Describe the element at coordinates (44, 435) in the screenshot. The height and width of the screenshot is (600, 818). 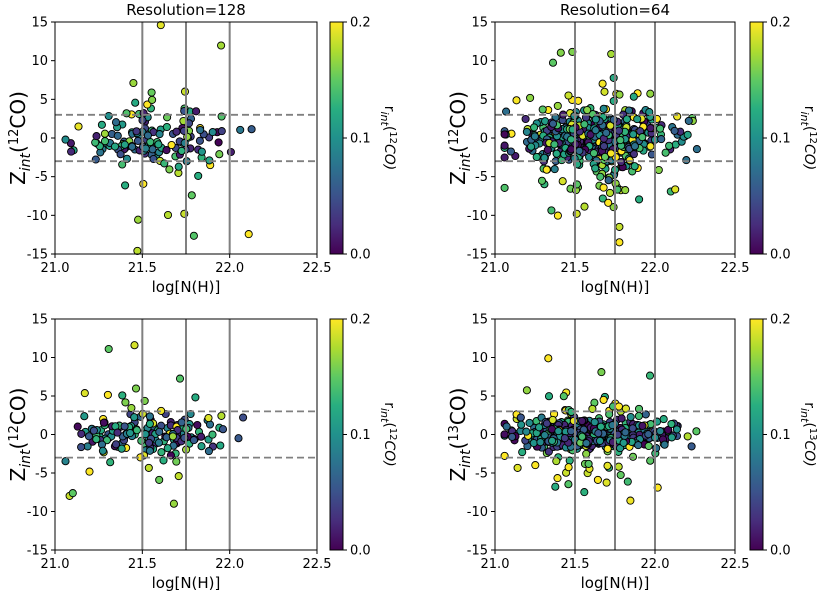
I see `y-tick-label: 0` at that location.